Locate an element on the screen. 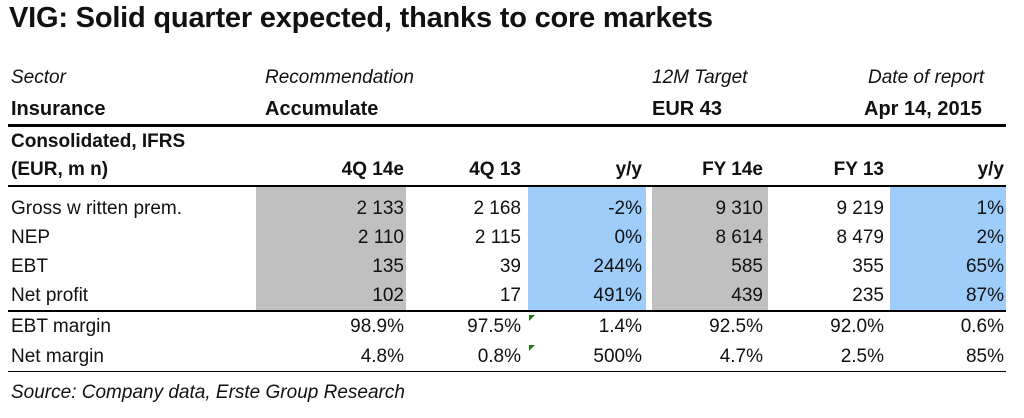 The height and width of the screenshot is (418, 1024). cell: 500% is located at coordinates (617, 356).